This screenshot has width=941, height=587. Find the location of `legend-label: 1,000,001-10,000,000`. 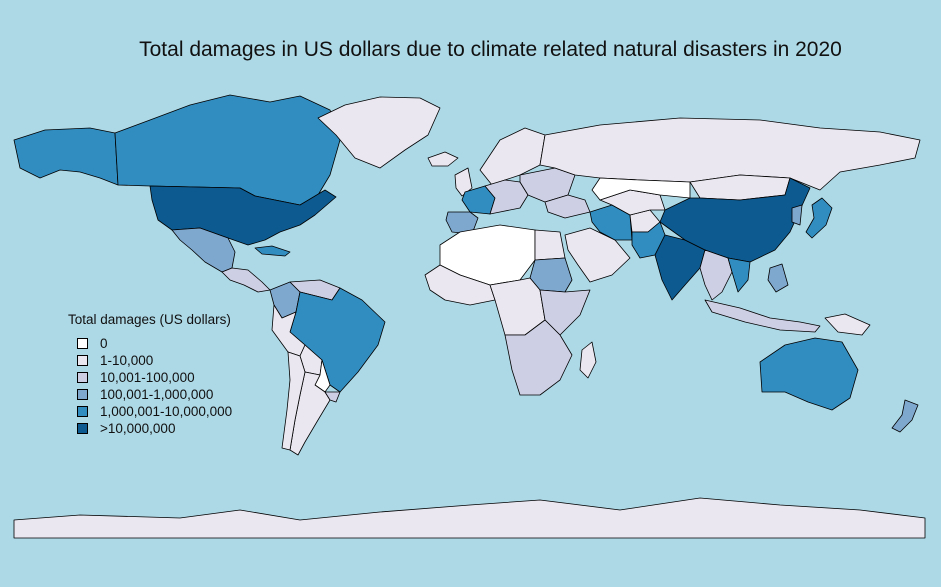

legend-label: 1,000,001-10,000,000 is located at coordinates (166, 411).